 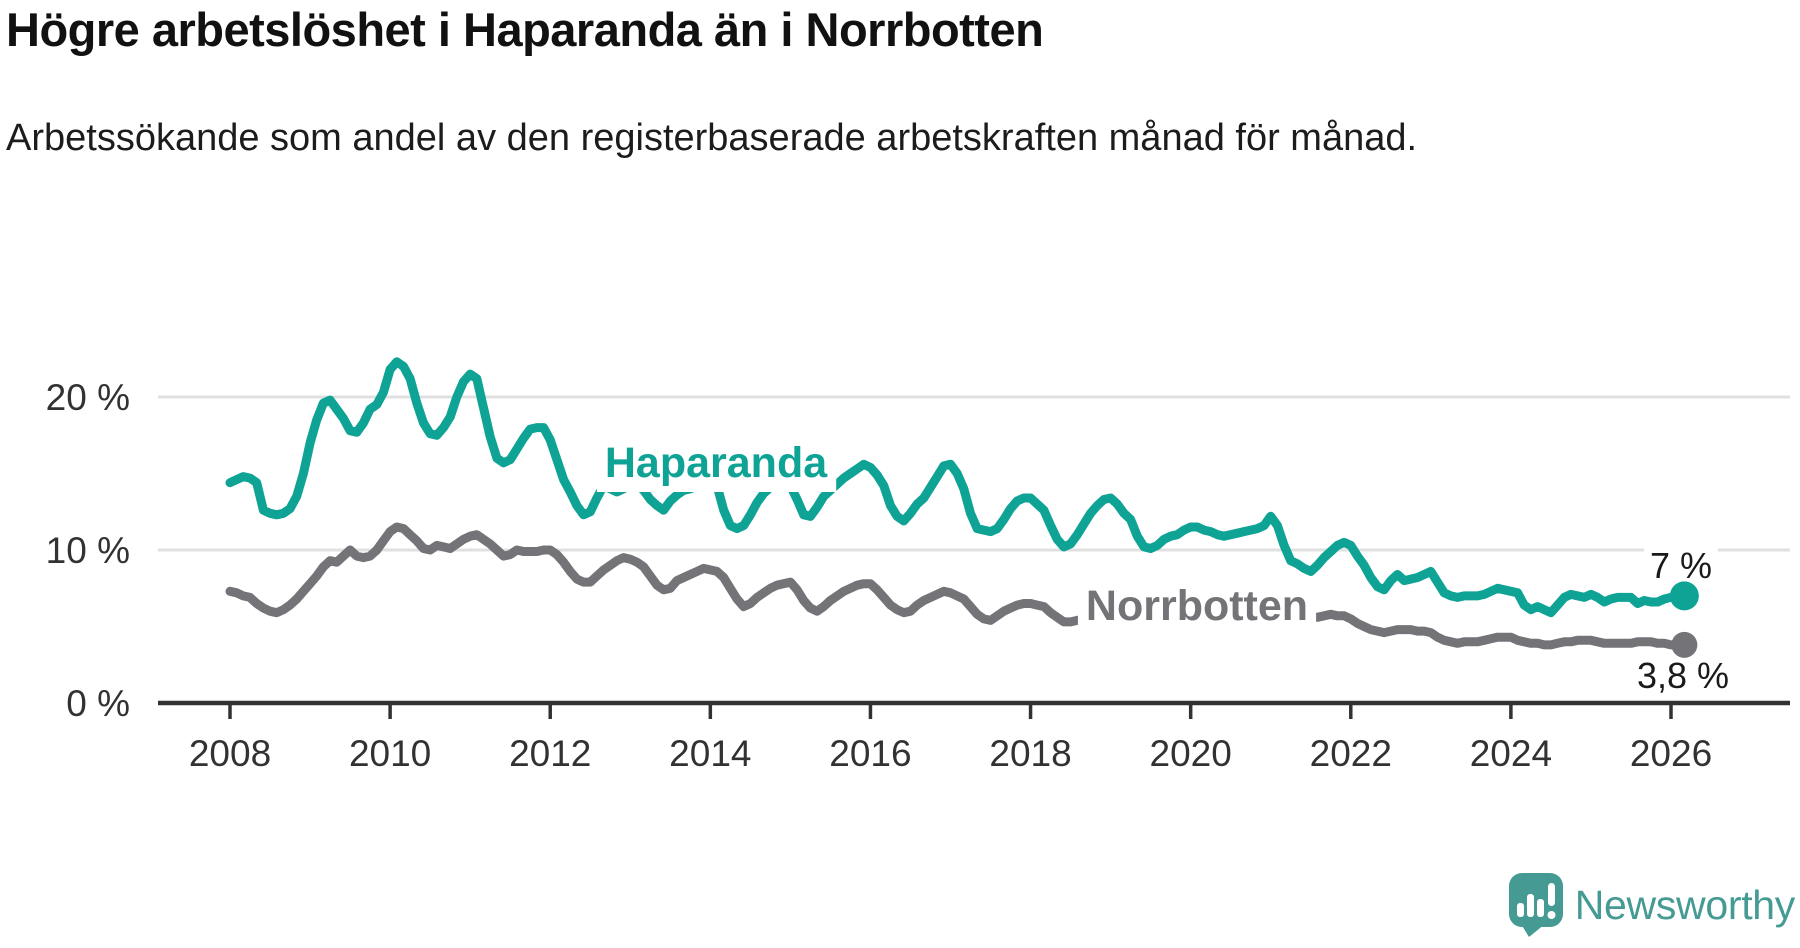 What do you see at coordinates (1351, 753) in the screenshot?
I see `x-tick-label-2022: 2022` at bounding box center [1351, 753].